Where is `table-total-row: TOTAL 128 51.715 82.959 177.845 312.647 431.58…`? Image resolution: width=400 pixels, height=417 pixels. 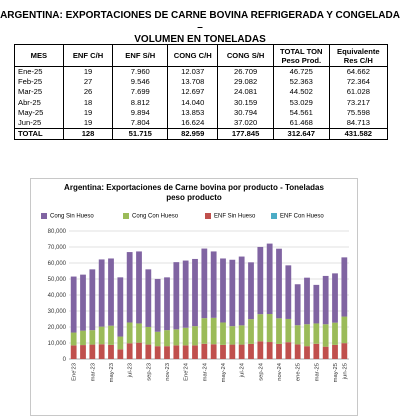 table-total-row: TOTAL 128 51.715 82.959 177.845 312.647 431.58… is located at coordinates (201, 134).